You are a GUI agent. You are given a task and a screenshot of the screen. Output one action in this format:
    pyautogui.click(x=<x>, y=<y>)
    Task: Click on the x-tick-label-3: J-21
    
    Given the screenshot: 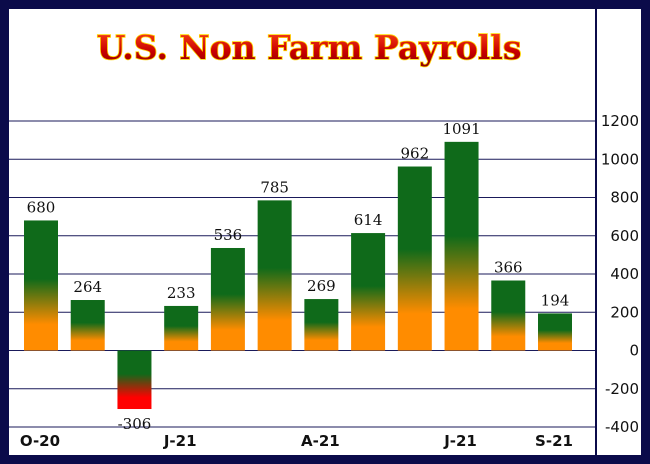 What is the action you would take?
    pyautogui.click(x=460, y=441)
    